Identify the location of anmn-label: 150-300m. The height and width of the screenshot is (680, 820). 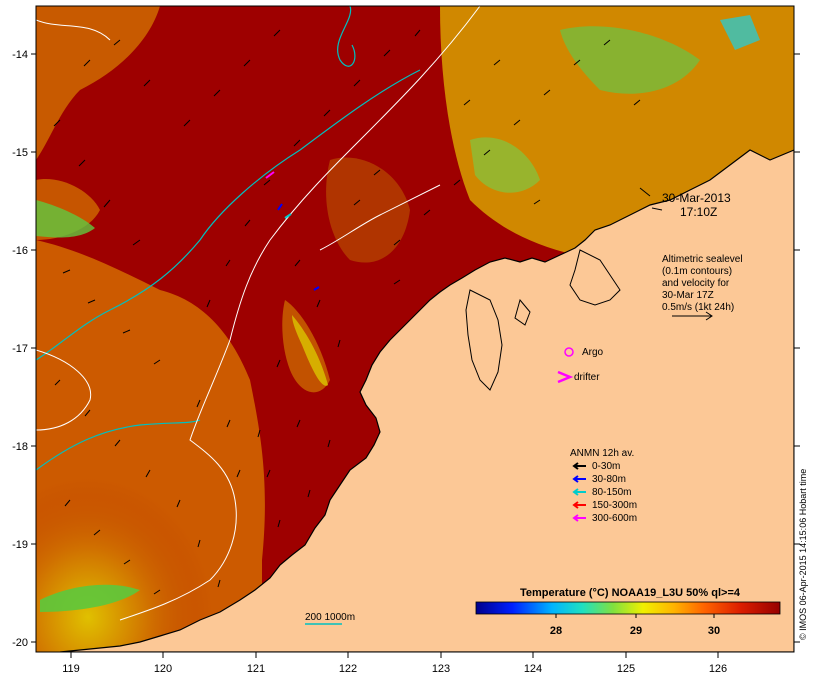
(614, 505).